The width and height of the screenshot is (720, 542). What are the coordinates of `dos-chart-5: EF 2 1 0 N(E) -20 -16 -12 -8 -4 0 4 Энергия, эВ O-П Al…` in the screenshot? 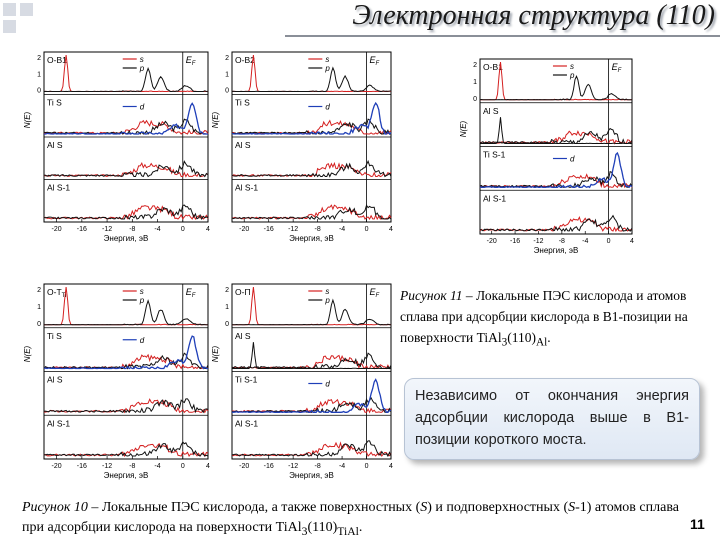 It's located at (302, 381).